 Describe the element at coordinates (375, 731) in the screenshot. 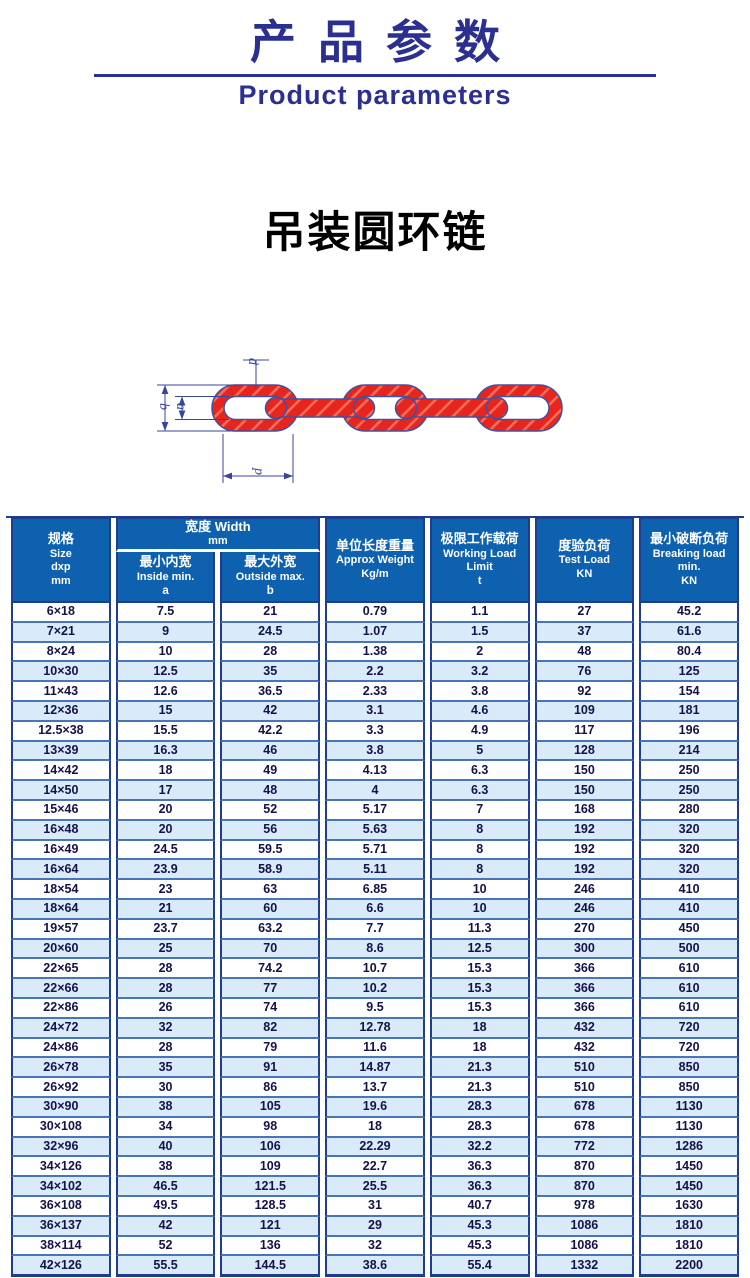

I see `value-cell: 3.3` at that location.